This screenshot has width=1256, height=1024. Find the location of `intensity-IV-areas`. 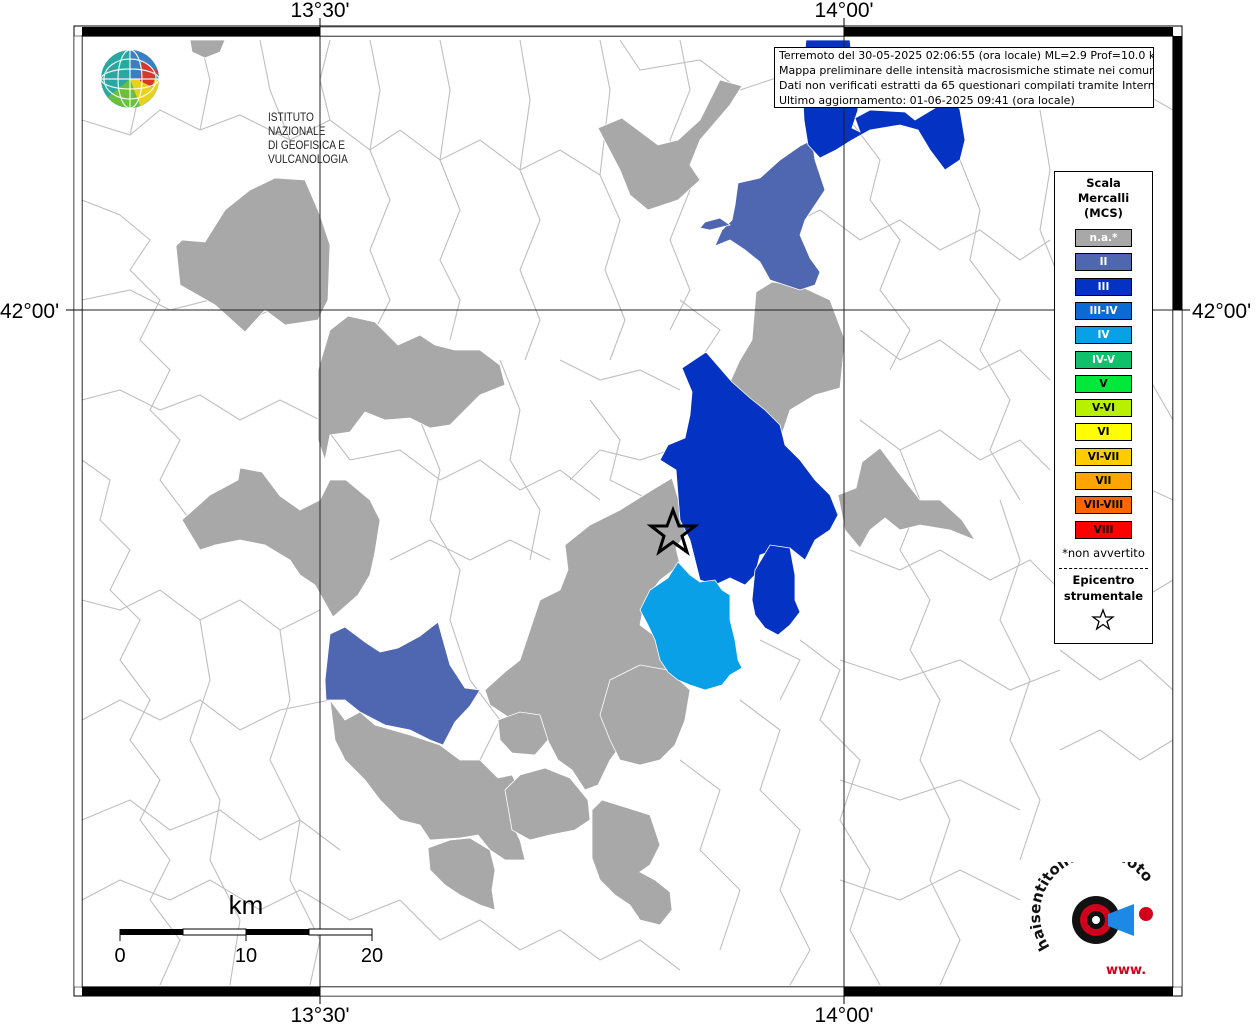

intensity-IV-areas is located at coordinates (691, 626).